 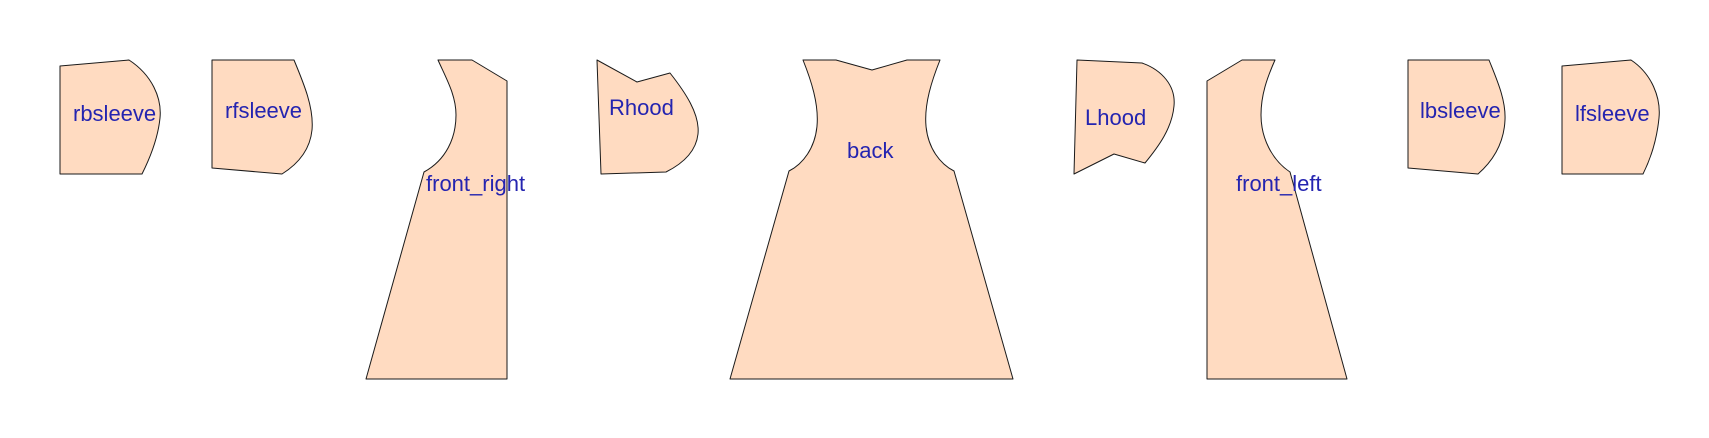 I want to click on rfsleeve-shape, so click(x=262, y=117).